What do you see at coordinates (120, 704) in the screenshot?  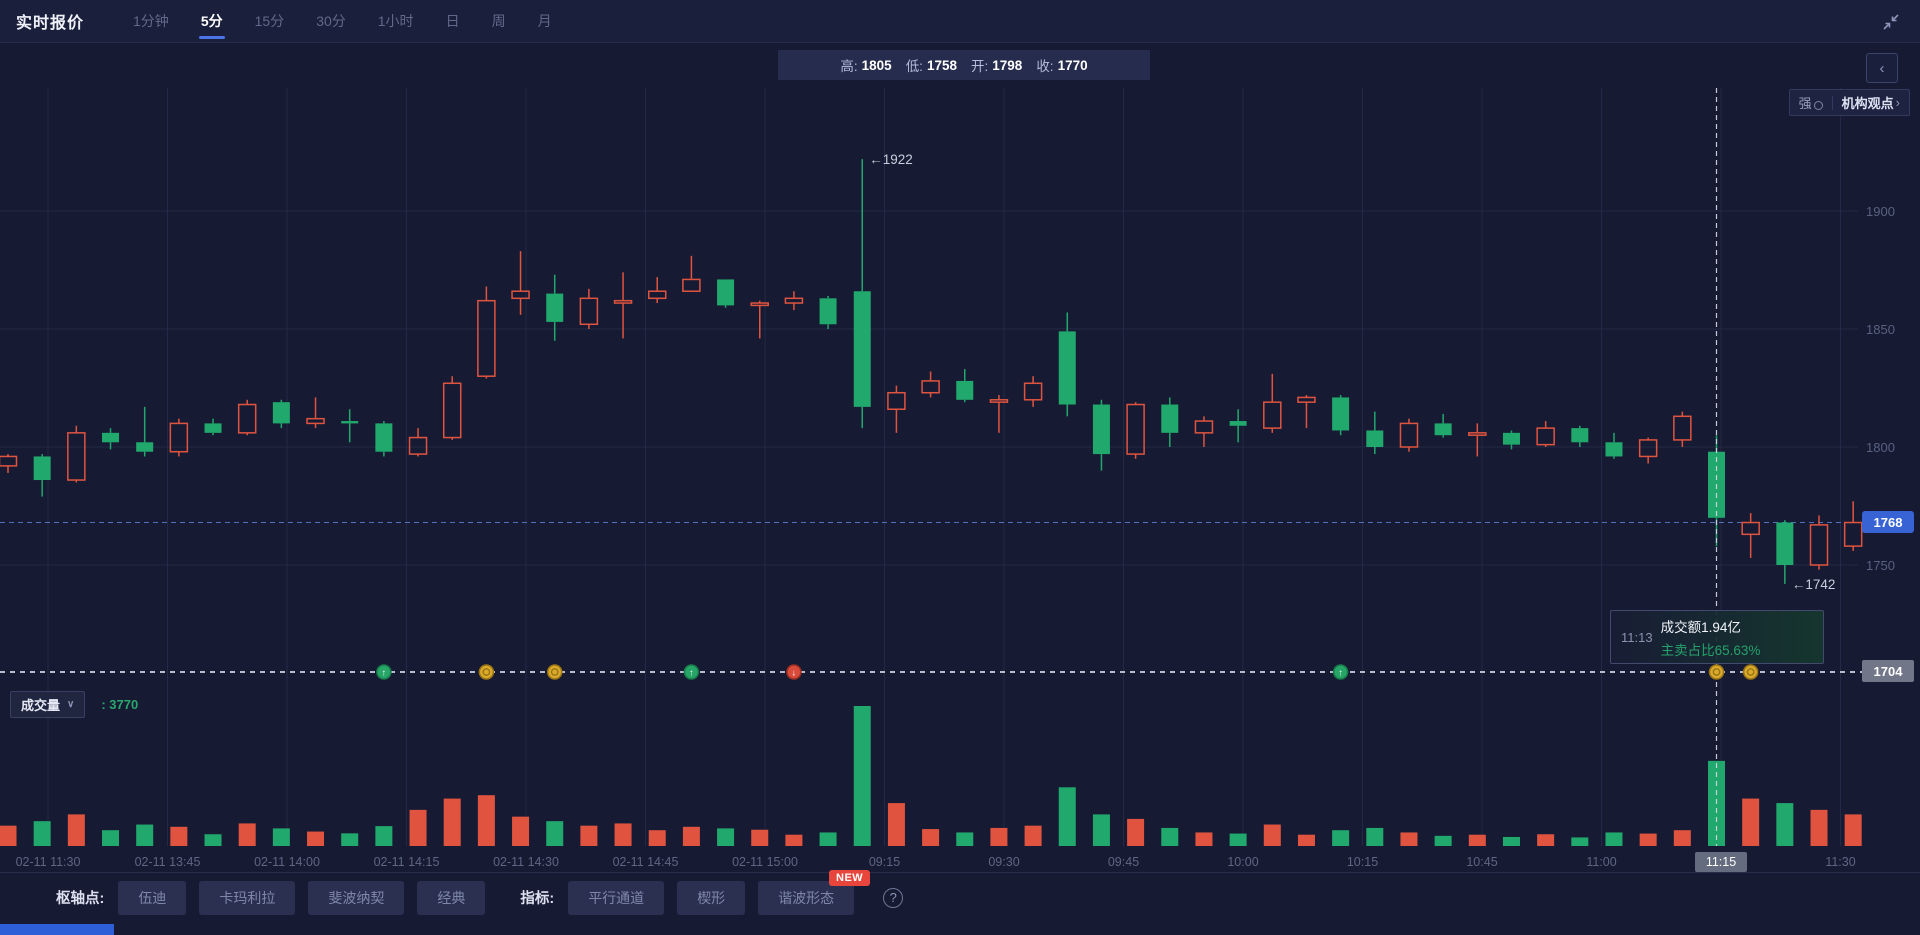 I see `volume-value: : 3770` at bounding box center [120, 704].